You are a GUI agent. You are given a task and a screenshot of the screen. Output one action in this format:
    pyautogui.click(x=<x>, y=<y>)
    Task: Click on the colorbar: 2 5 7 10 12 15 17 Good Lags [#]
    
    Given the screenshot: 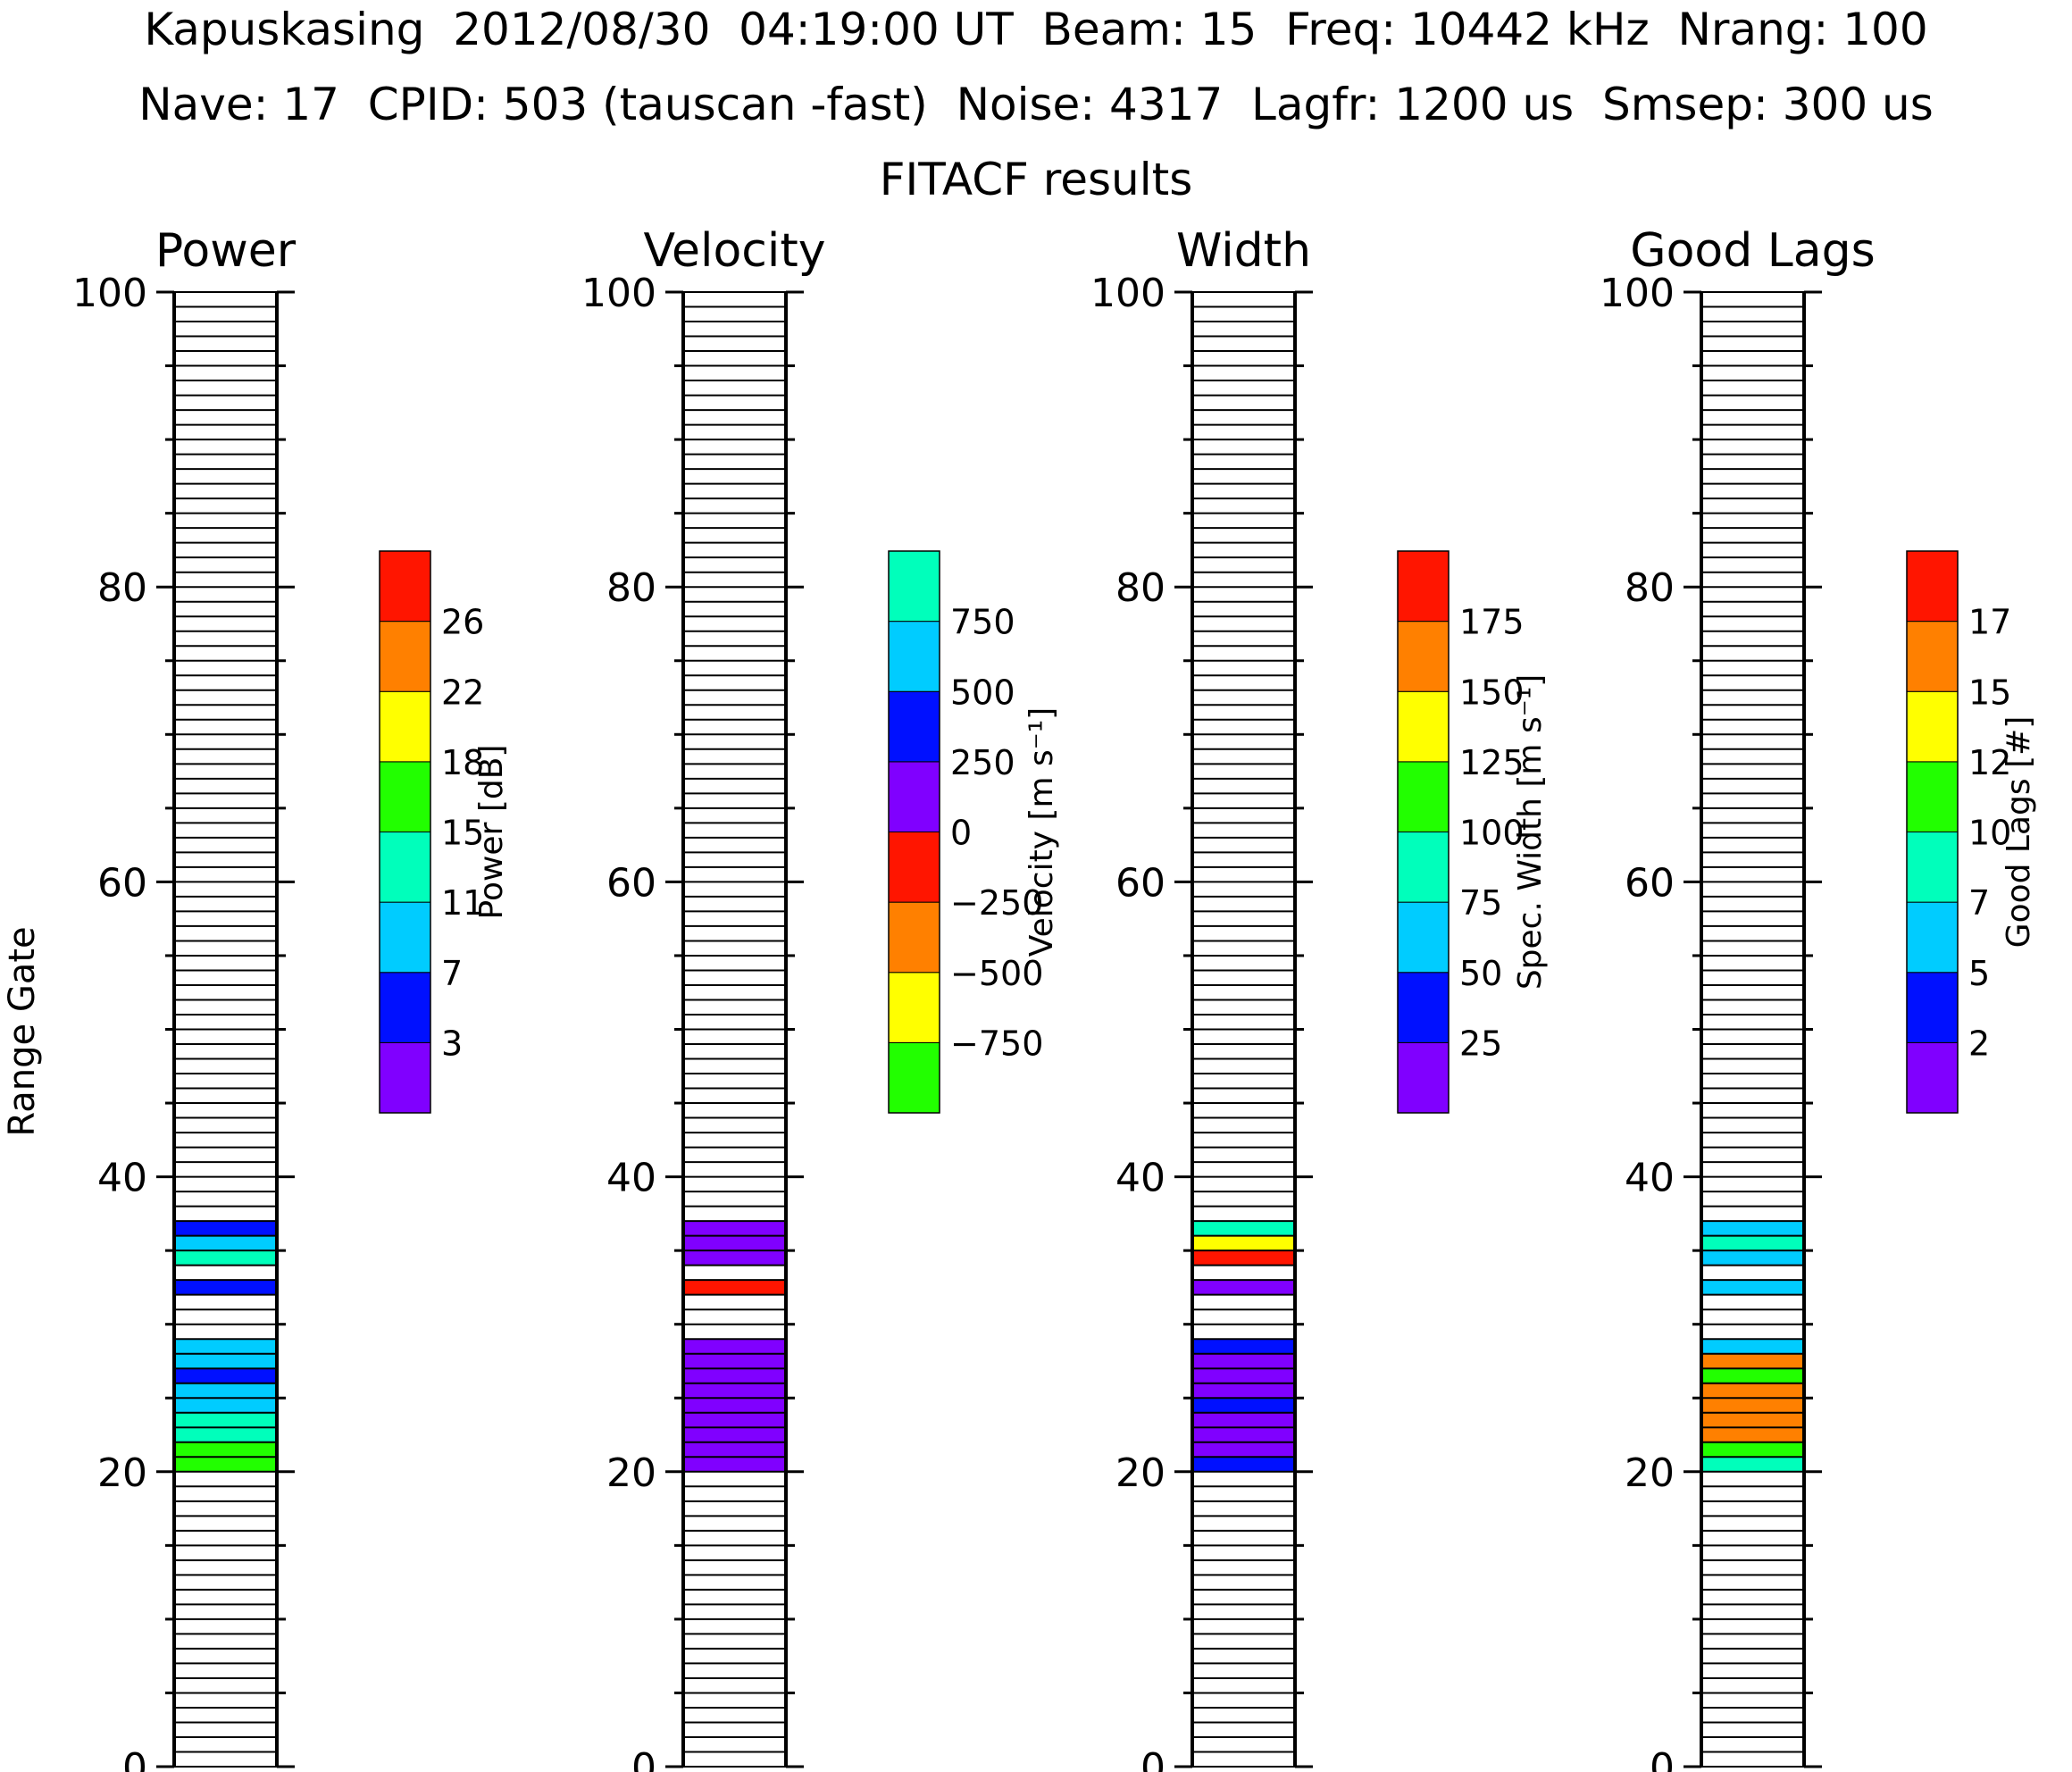 What is the action you would take?
    pyautogui.click(x=1971, y=832)
    